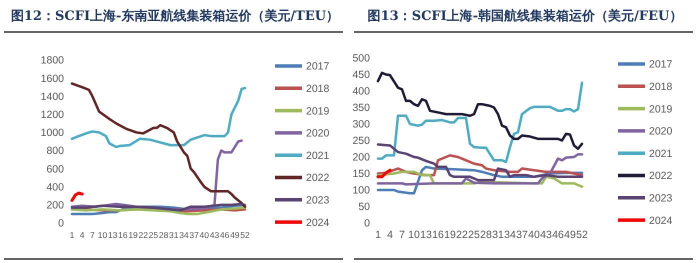 The width and height of the screenshot is (700, 263). Describe the element at coordinates (361, 75) in the screenshot. I see `y-tick-label: 450` at that location.